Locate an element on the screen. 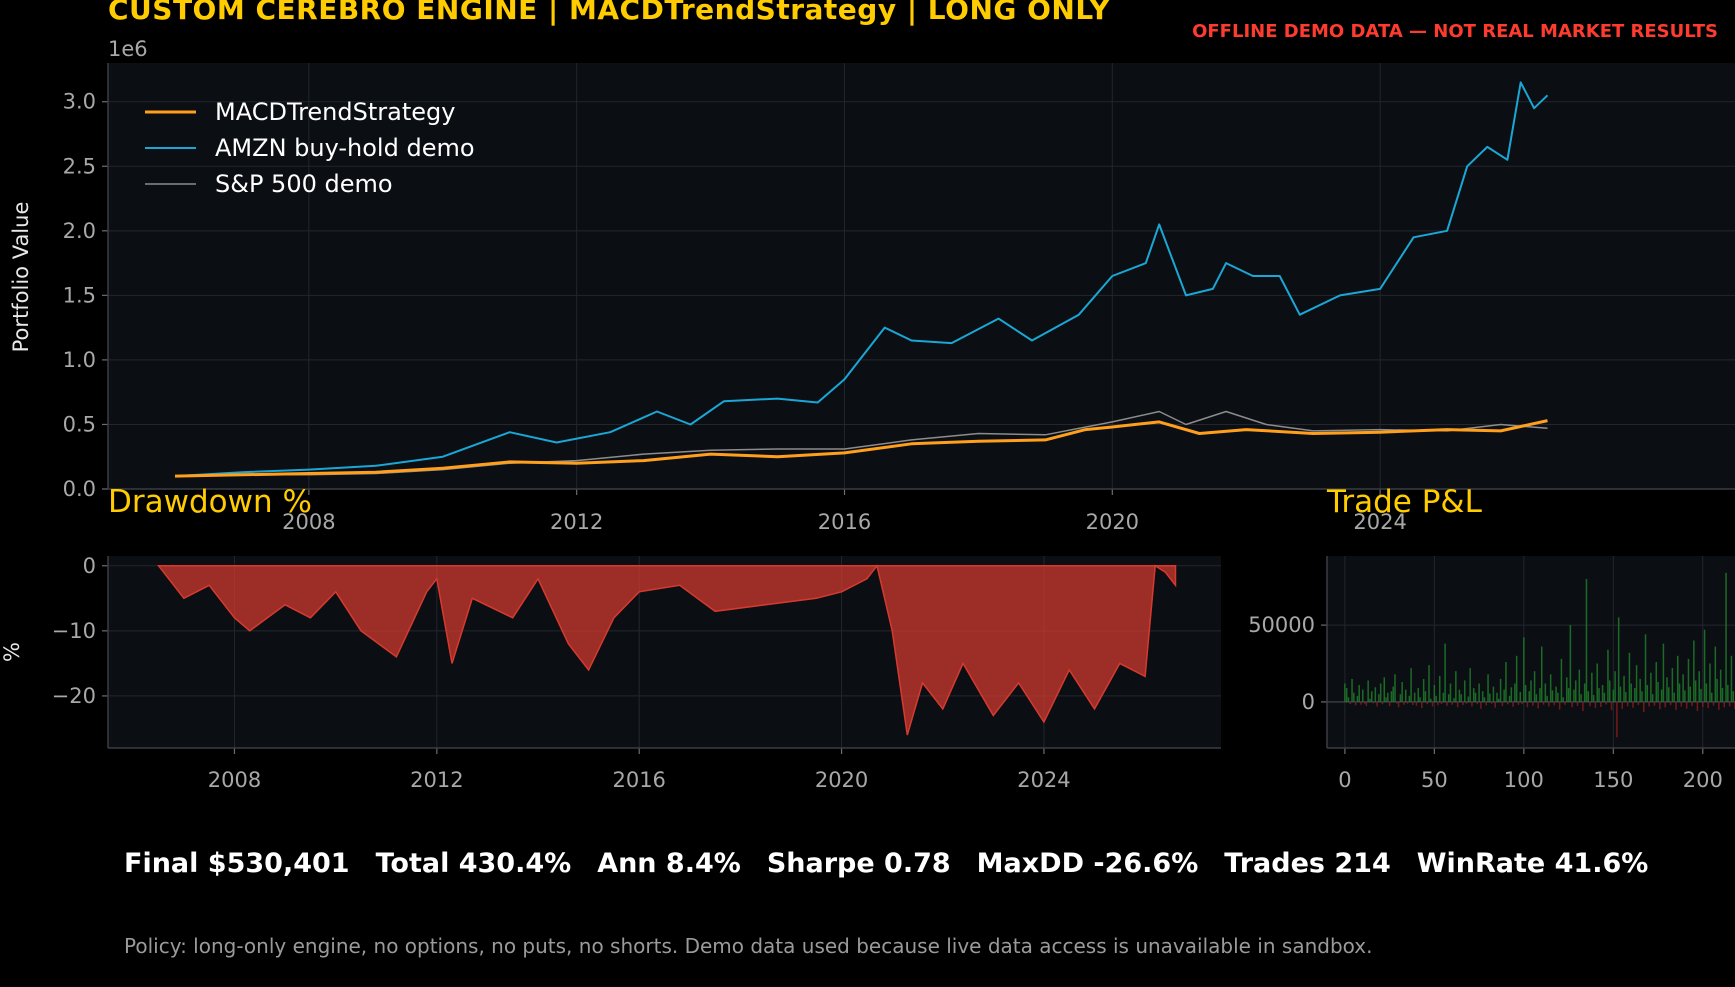  stat-trades: Trades 214 is located at coordinates (1307, 863).